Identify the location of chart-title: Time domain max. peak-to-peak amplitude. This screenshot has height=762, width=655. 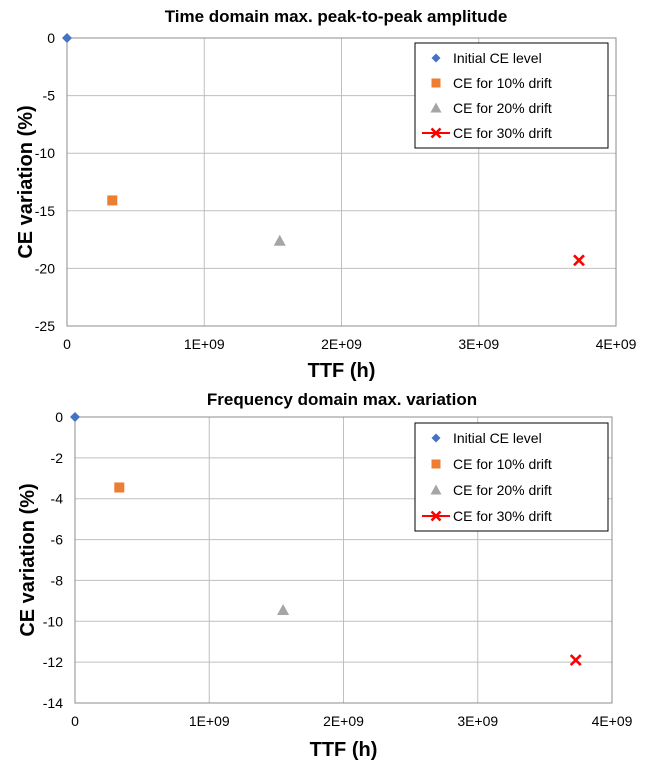
(336, 16).